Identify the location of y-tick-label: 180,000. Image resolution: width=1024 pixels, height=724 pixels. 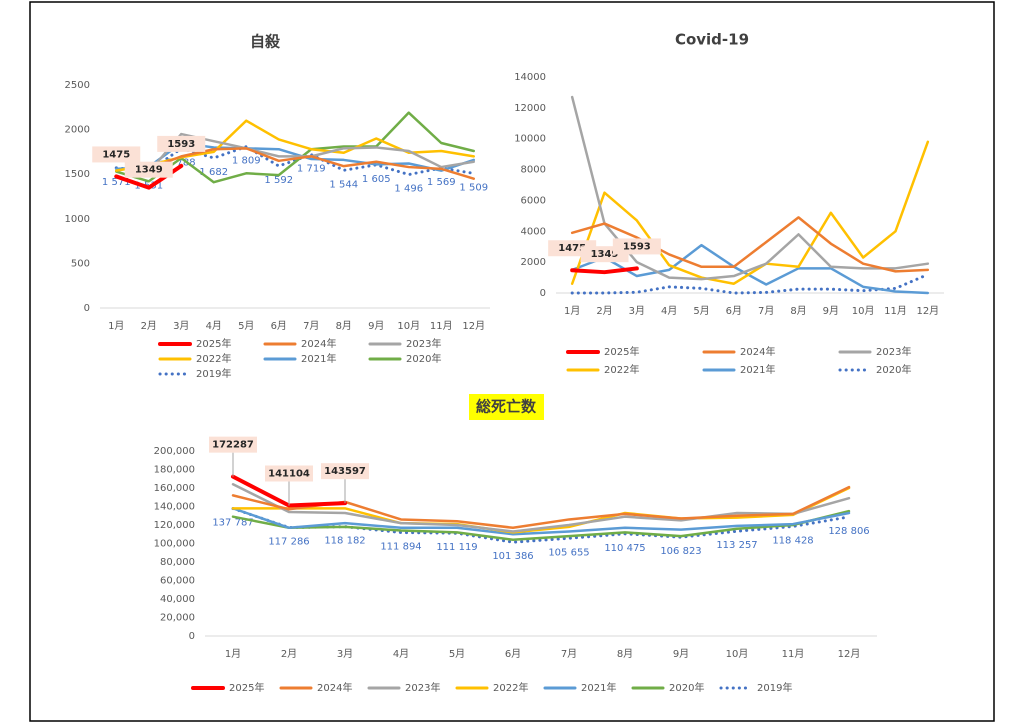
(174, 470).